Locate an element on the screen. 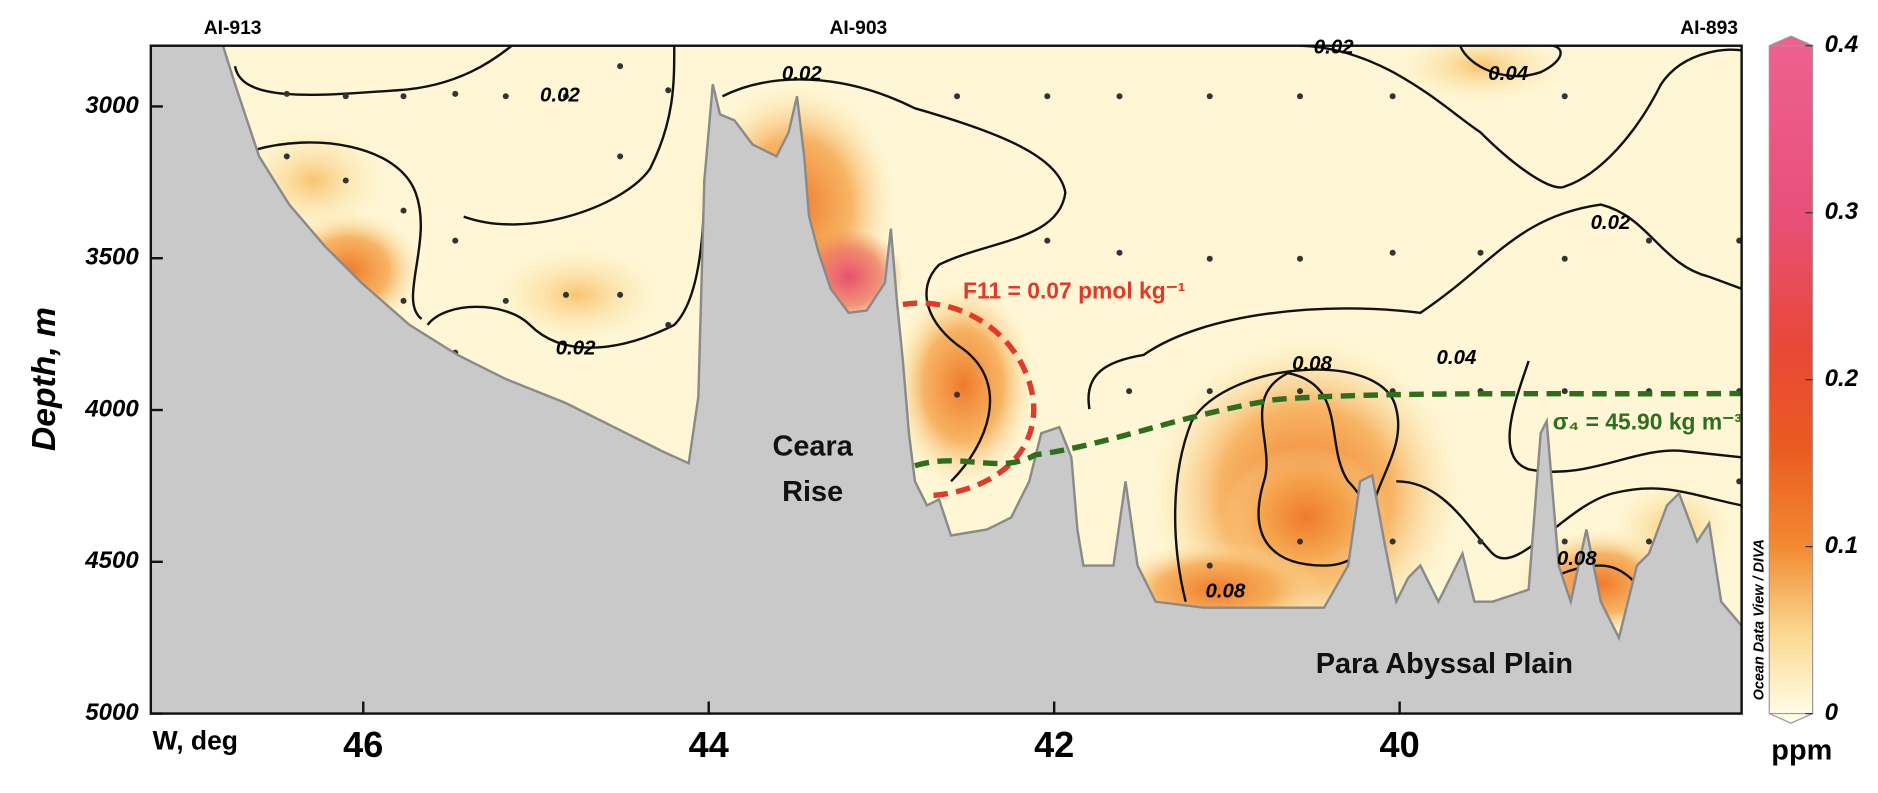 This screenshot has height=793, width=1878. annotation: F11 = 0.07 pmol kg⁻¹ is located at coordinates (1074, 290).